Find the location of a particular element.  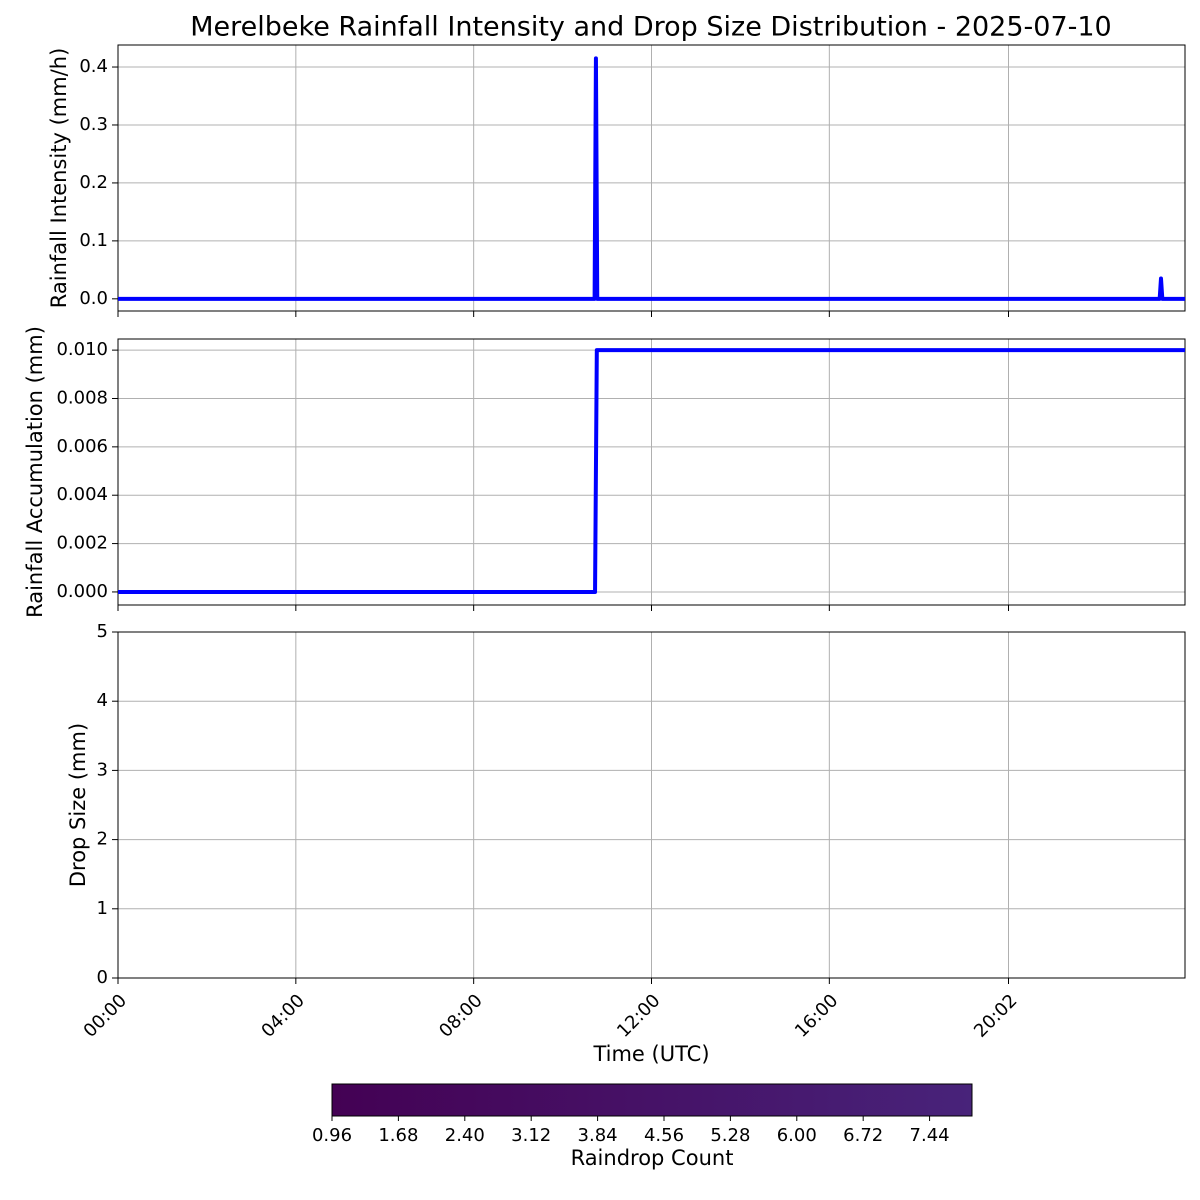

y-tick-label: 0.006 is located at coordinates (82, 446).